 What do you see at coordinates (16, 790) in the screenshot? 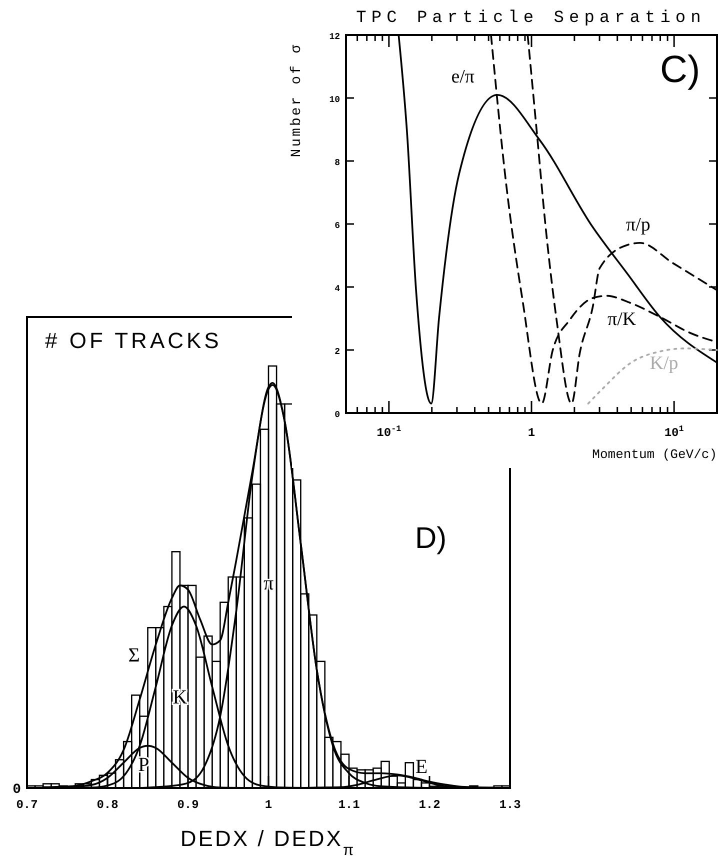
I see `annotation: 0` at bounding box center [16, 790].